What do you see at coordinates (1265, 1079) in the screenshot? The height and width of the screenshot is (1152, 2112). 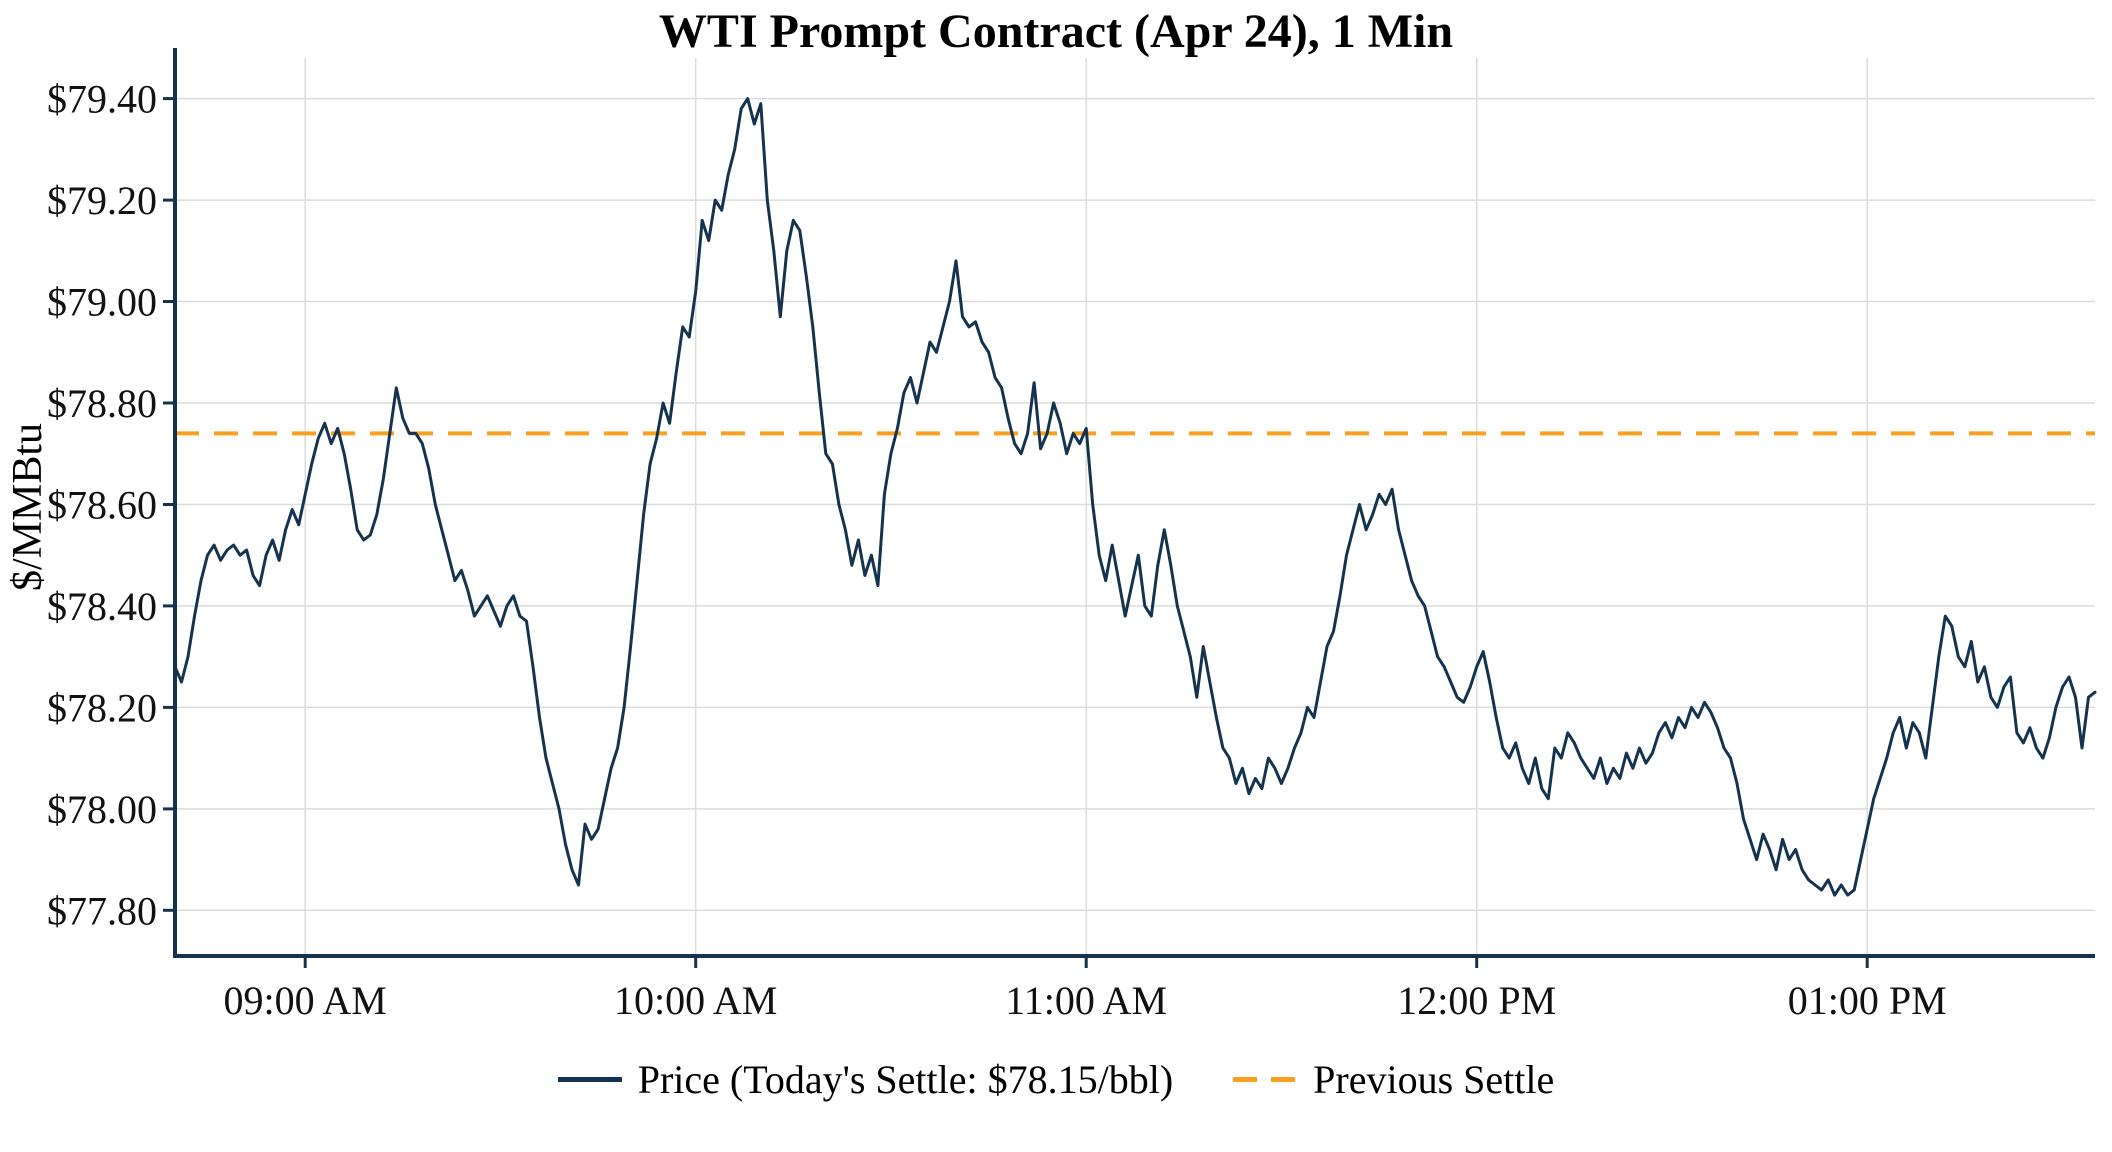 I see `previous-settle-swatch` at bounding box center [1265, 1079].